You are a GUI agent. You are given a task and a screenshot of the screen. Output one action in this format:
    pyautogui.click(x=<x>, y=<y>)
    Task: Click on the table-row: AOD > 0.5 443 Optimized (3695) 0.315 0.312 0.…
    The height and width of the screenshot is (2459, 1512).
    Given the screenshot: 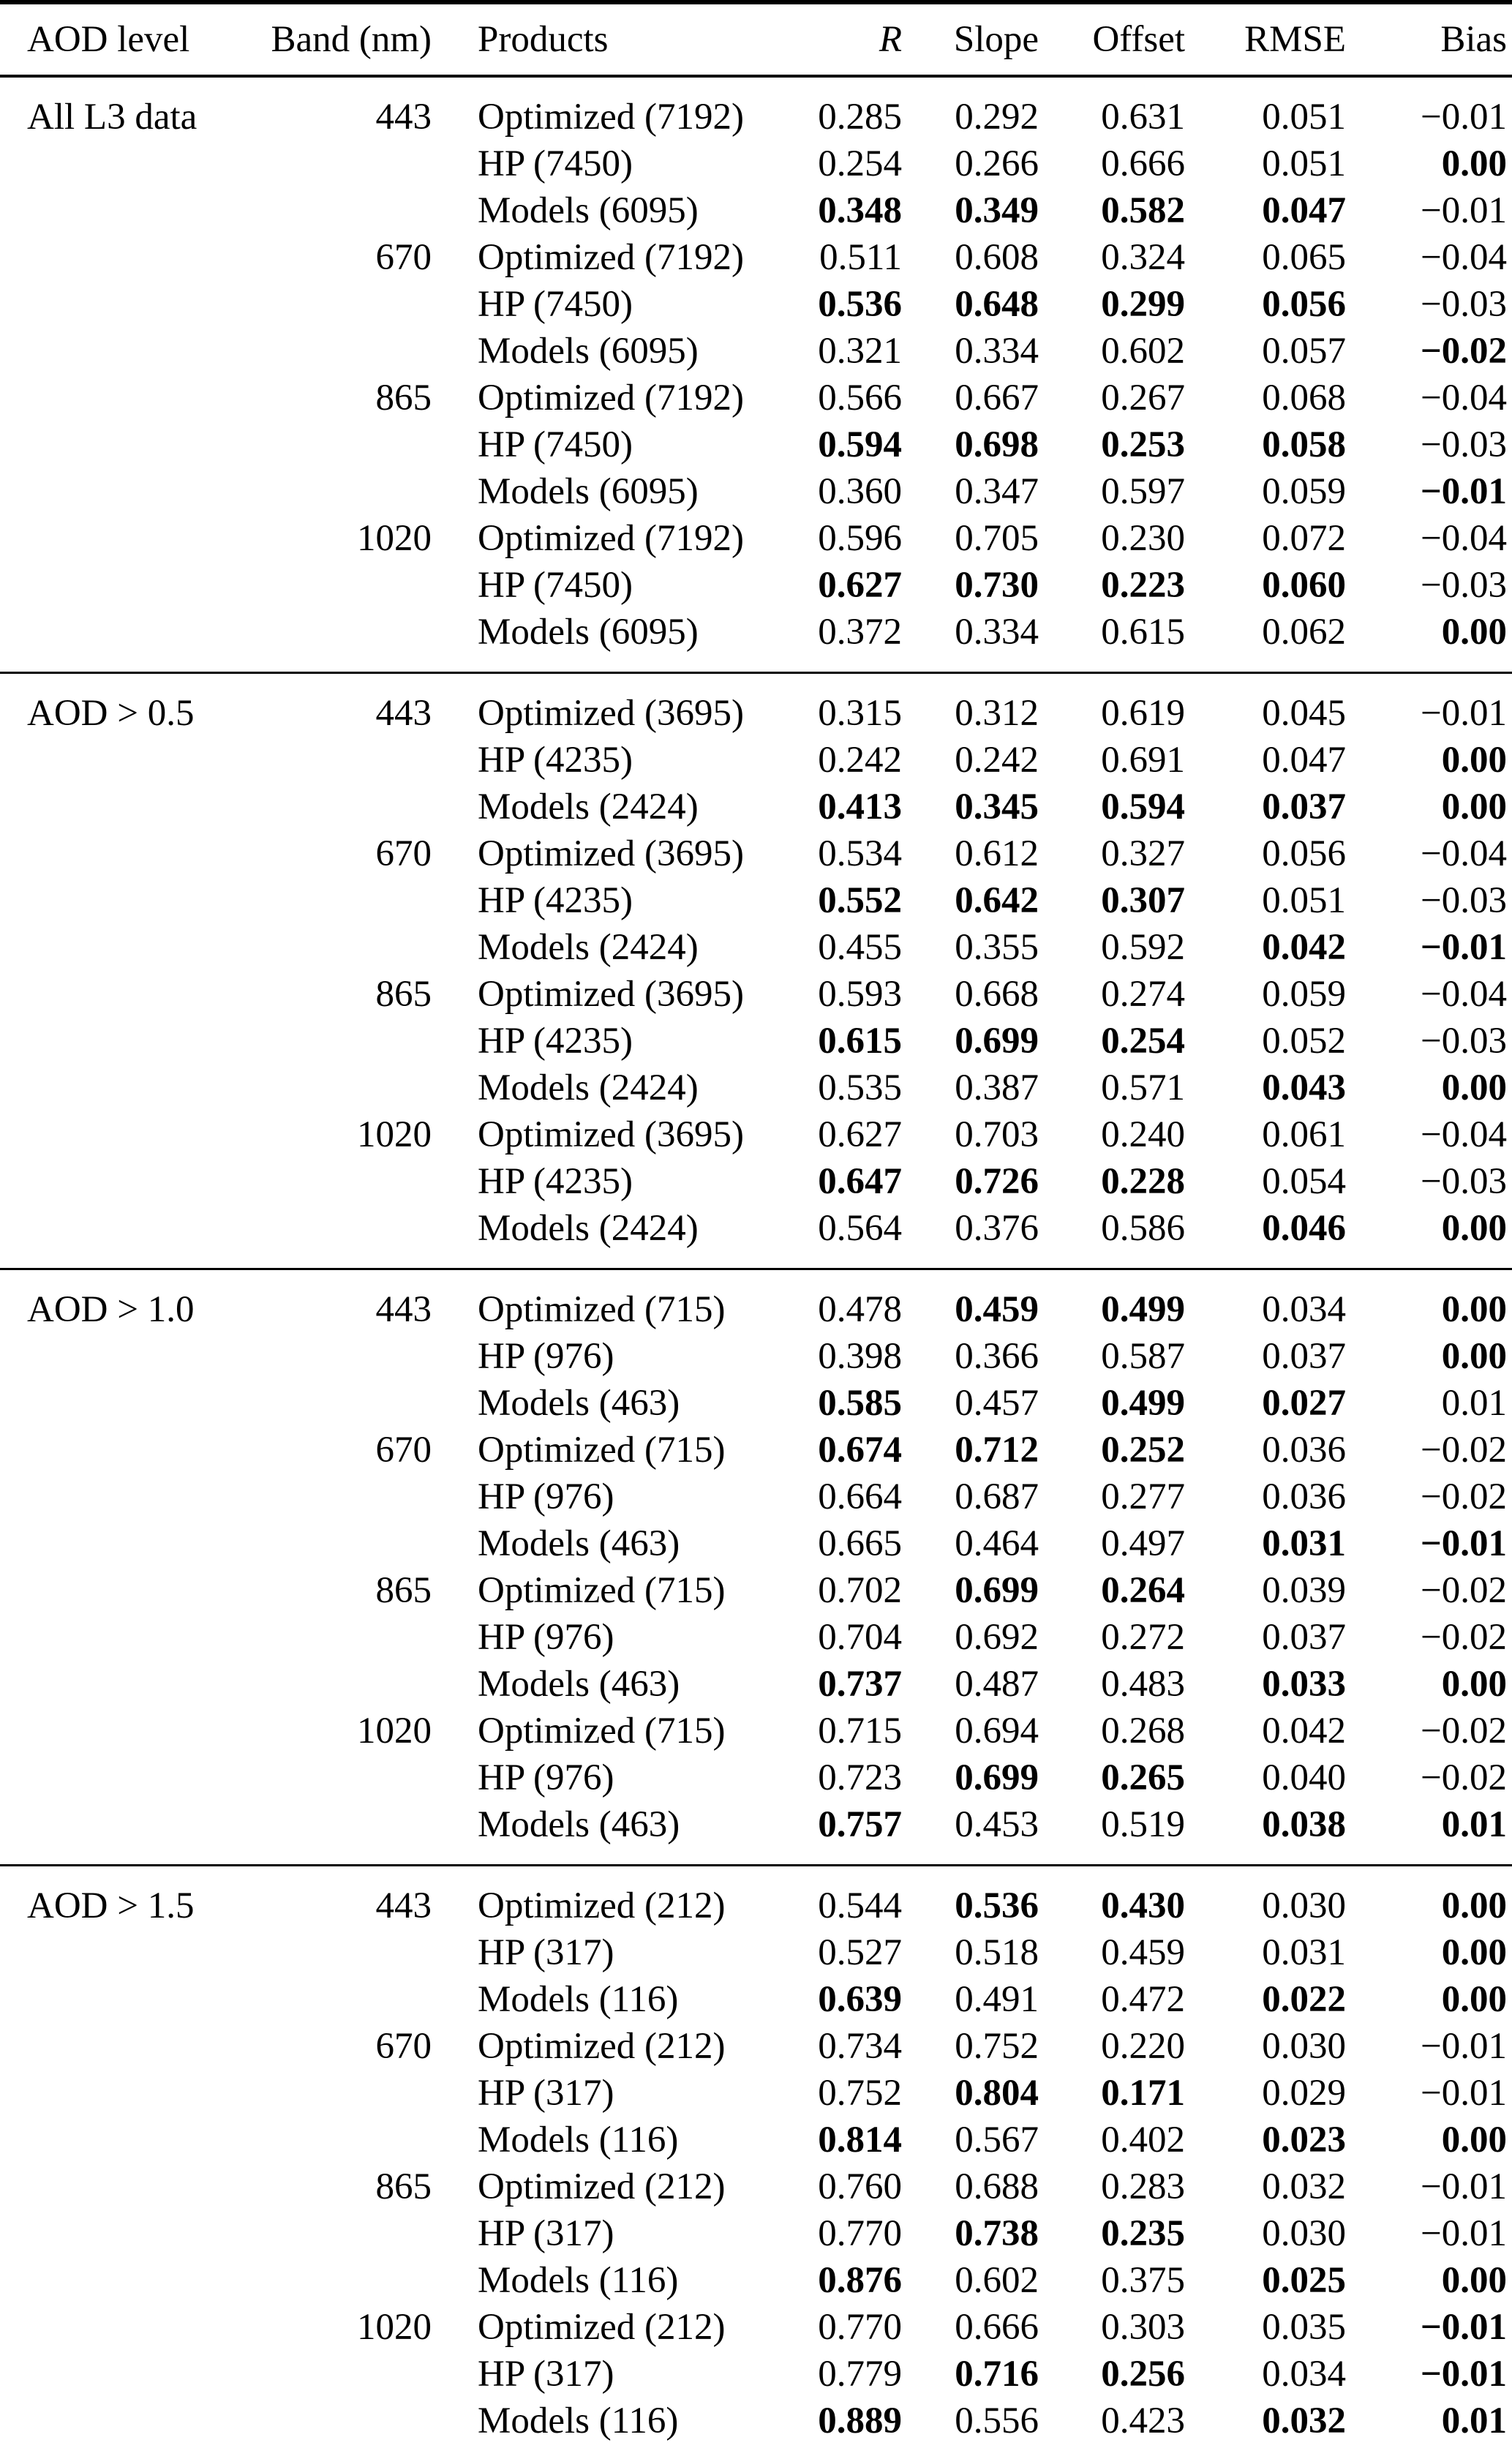 What is the action you would take?
    pyautogui.click(x=756, y=705)
    